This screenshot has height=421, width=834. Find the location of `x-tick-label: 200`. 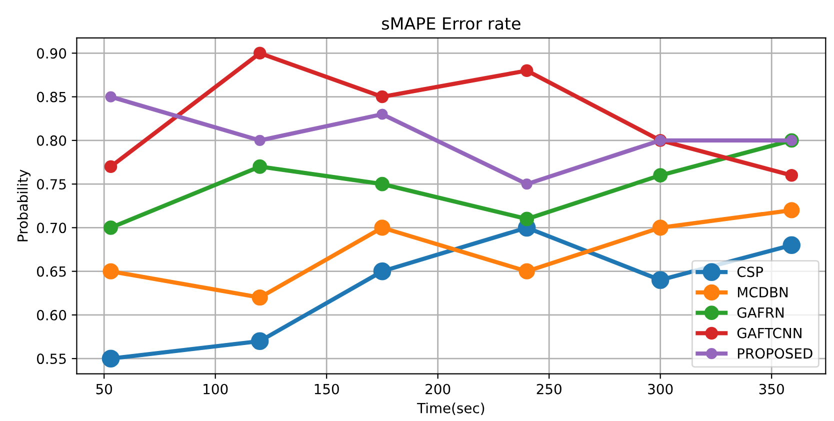

x-tick-label: 200 is located at coordinates (438, 389).